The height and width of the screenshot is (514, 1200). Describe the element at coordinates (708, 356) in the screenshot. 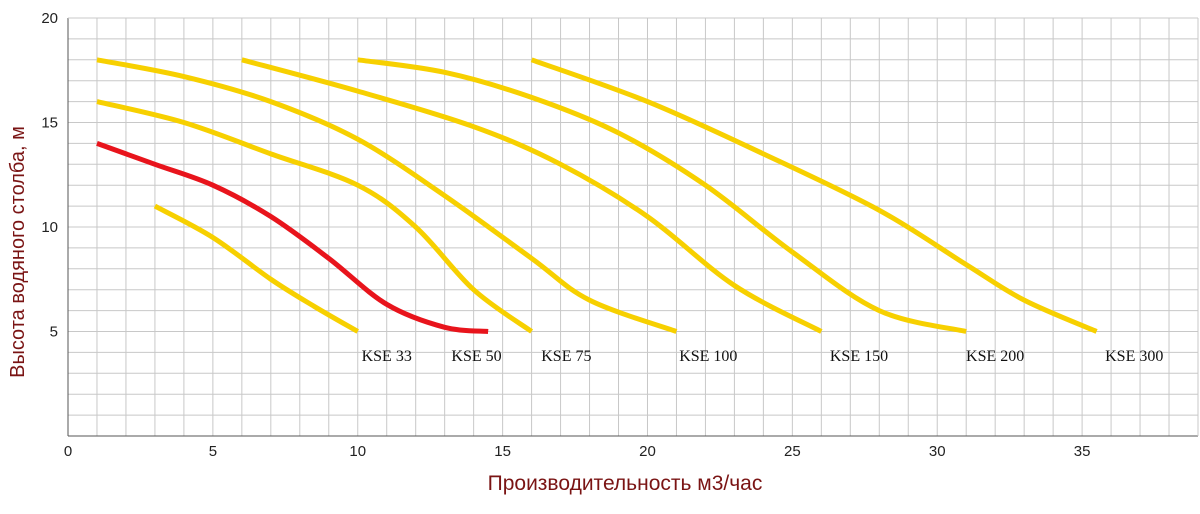

I see `curve-label-kse-100: KSE 100` at that location.